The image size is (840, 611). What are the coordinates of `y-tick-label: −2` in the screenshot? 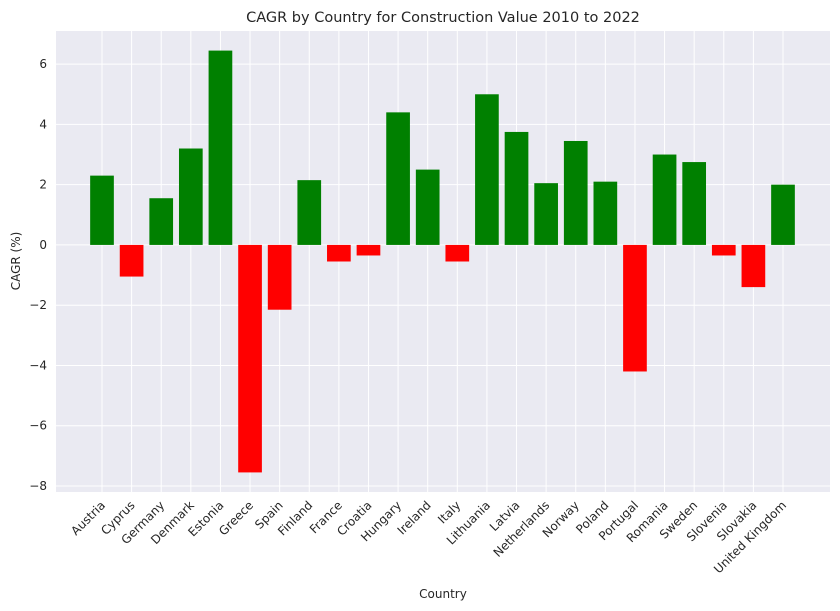 It's located at (38, 305).